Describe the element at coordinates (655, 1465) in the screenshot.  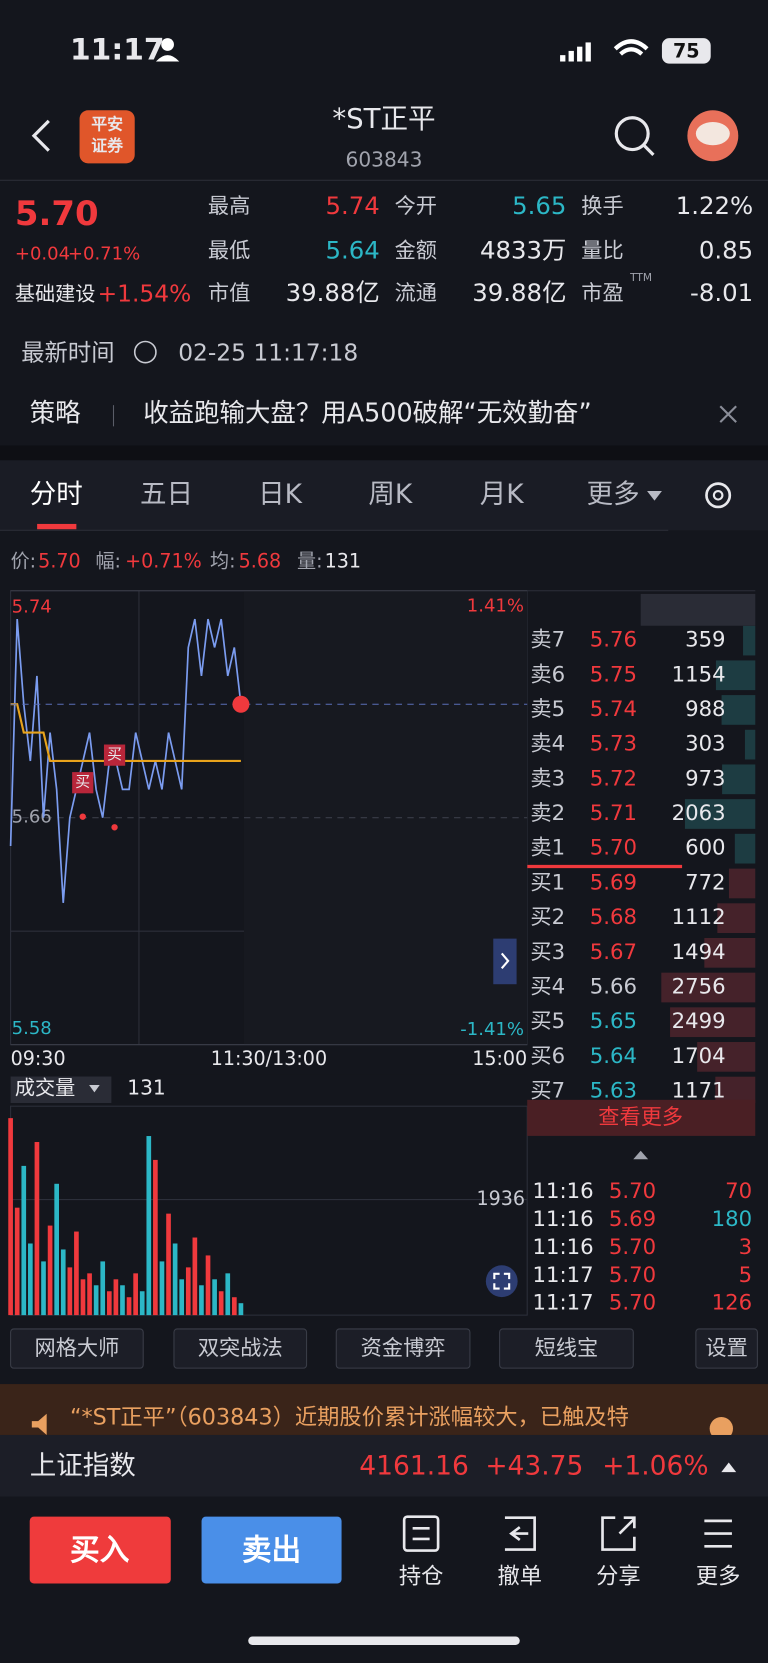
I see `index-change-pct: +1.06%` at that location.